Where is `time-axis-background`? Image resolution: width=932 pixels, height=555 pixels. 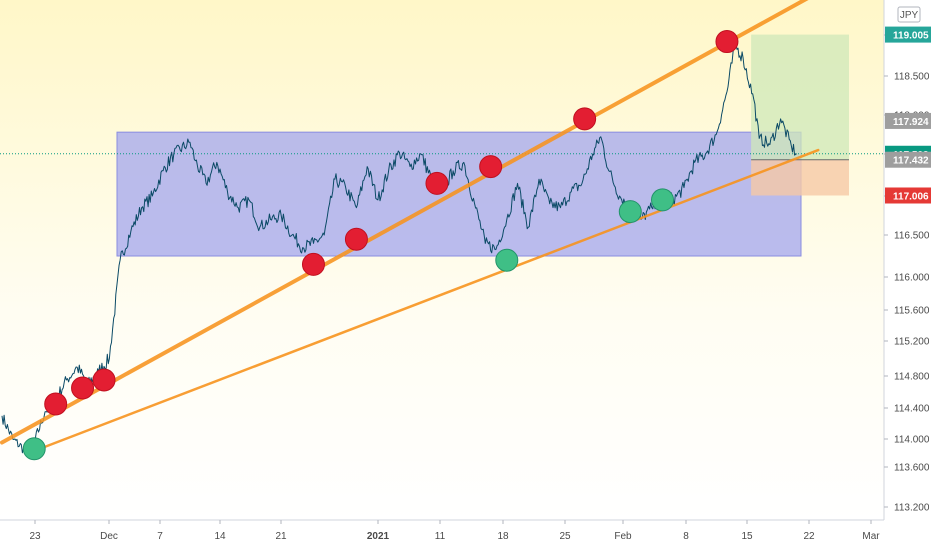 time-axis-background is located at coordinates (442, 535).